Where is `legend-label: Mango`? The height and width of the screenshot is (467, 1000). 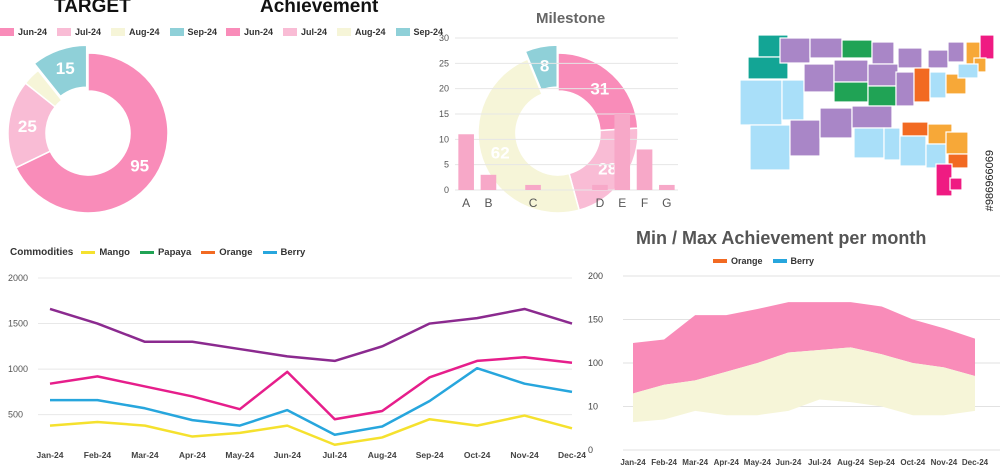 legend-label: Mango is located at coordinates (114, 252).